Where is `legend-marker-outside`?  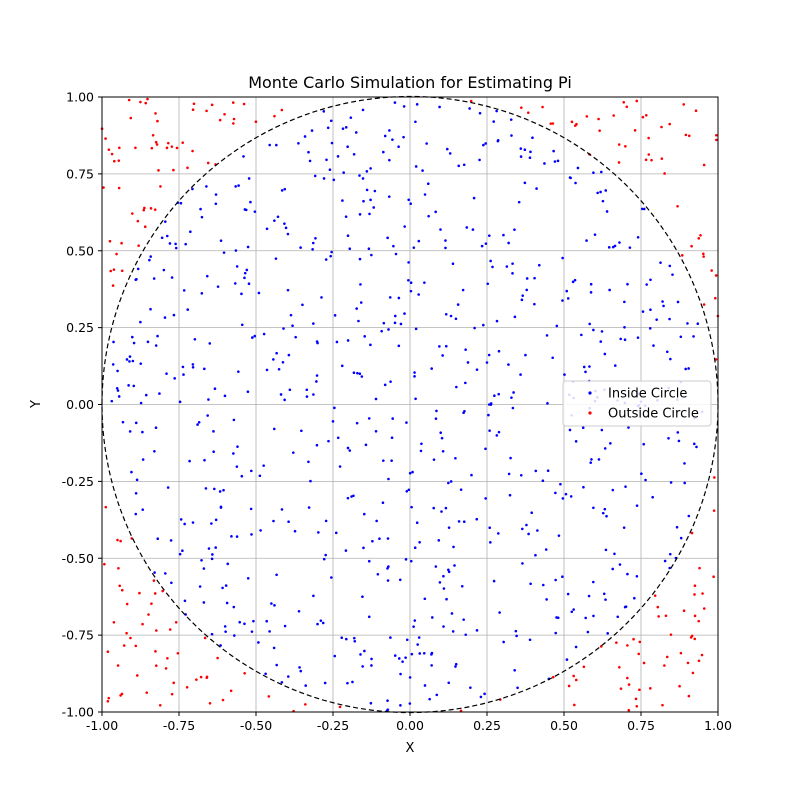 legend-marker-outside is located at coordinates (590, 413).